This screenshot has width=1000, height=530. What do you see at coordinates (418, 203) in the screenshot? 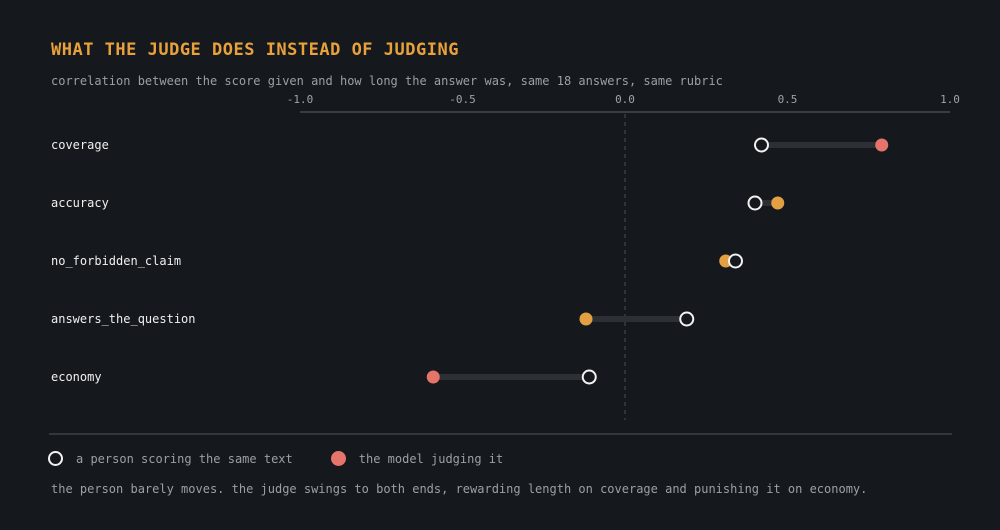
I see `row-accuracy: accuracy` at bounding box center [418, 203].